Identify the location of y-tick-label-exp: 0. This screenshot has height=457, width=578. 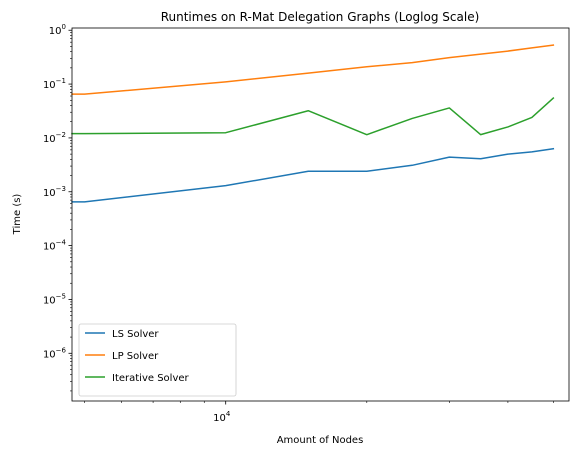
(64, 27).